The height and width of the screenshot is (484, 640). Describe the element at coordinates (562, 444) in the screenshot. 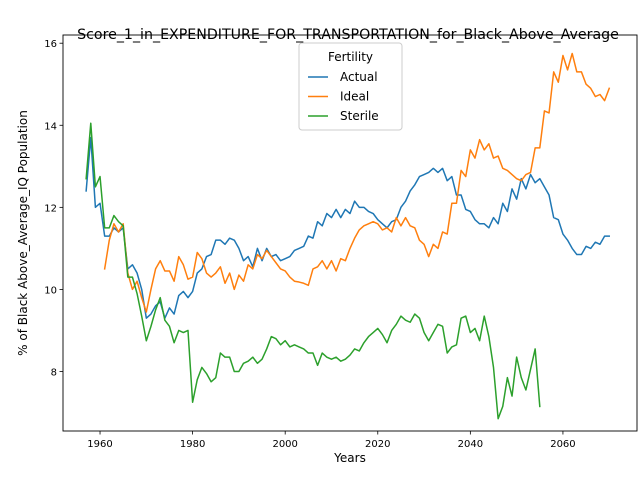

I see `x-tick-label: 2060` at that location.